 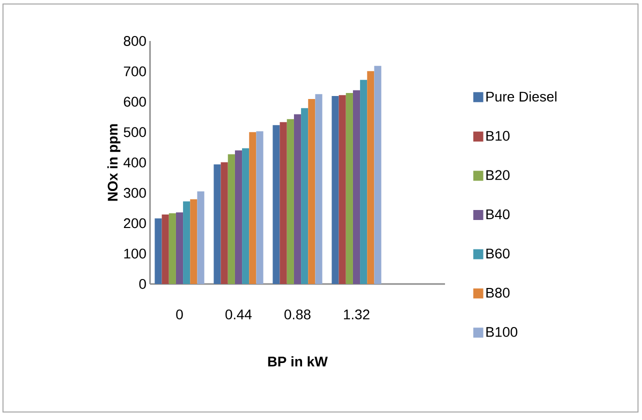 What do you see at coordinates (135, 71) in the screenshot?
I see `y-tick-label: 700` at bounding box center [135, 71].